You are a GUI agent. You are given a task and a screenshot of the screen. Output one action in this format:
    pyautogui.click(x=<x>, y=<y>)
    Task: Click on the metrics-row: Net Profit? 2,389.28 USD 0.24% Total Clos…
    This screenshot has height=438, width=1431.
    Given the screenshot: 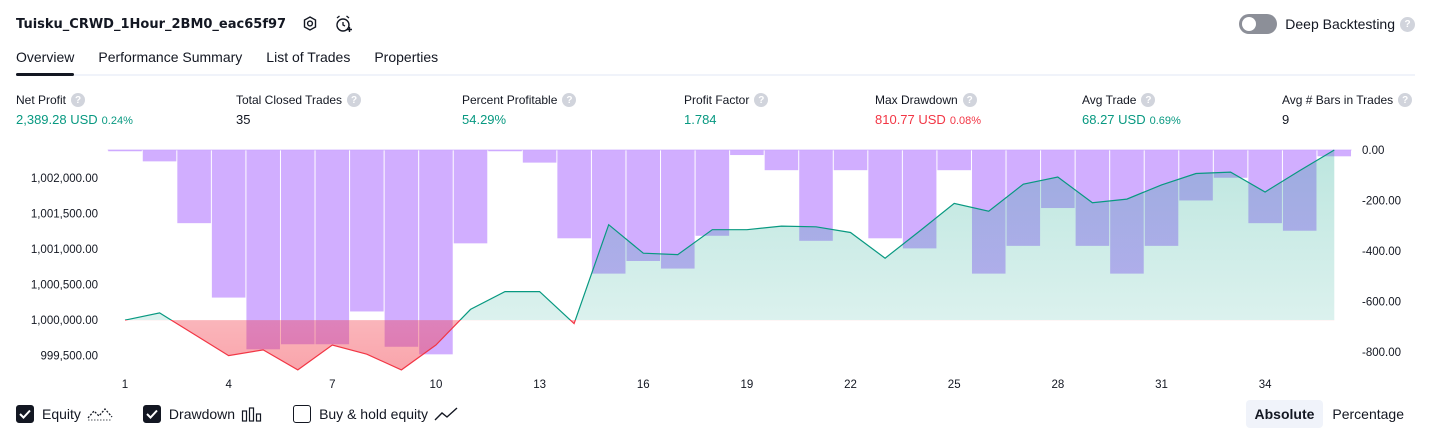 What is the action you would take?
    pyautogui.click(x=715, y=113)
    